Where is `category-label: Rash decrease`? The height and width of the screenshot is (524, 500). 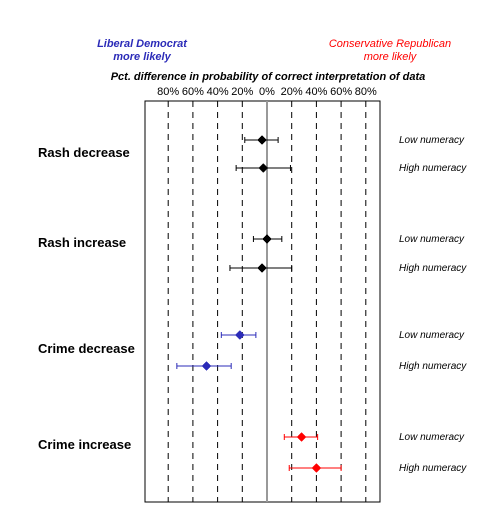
category-label: Rash decrease is located at coordinates (84, 152).